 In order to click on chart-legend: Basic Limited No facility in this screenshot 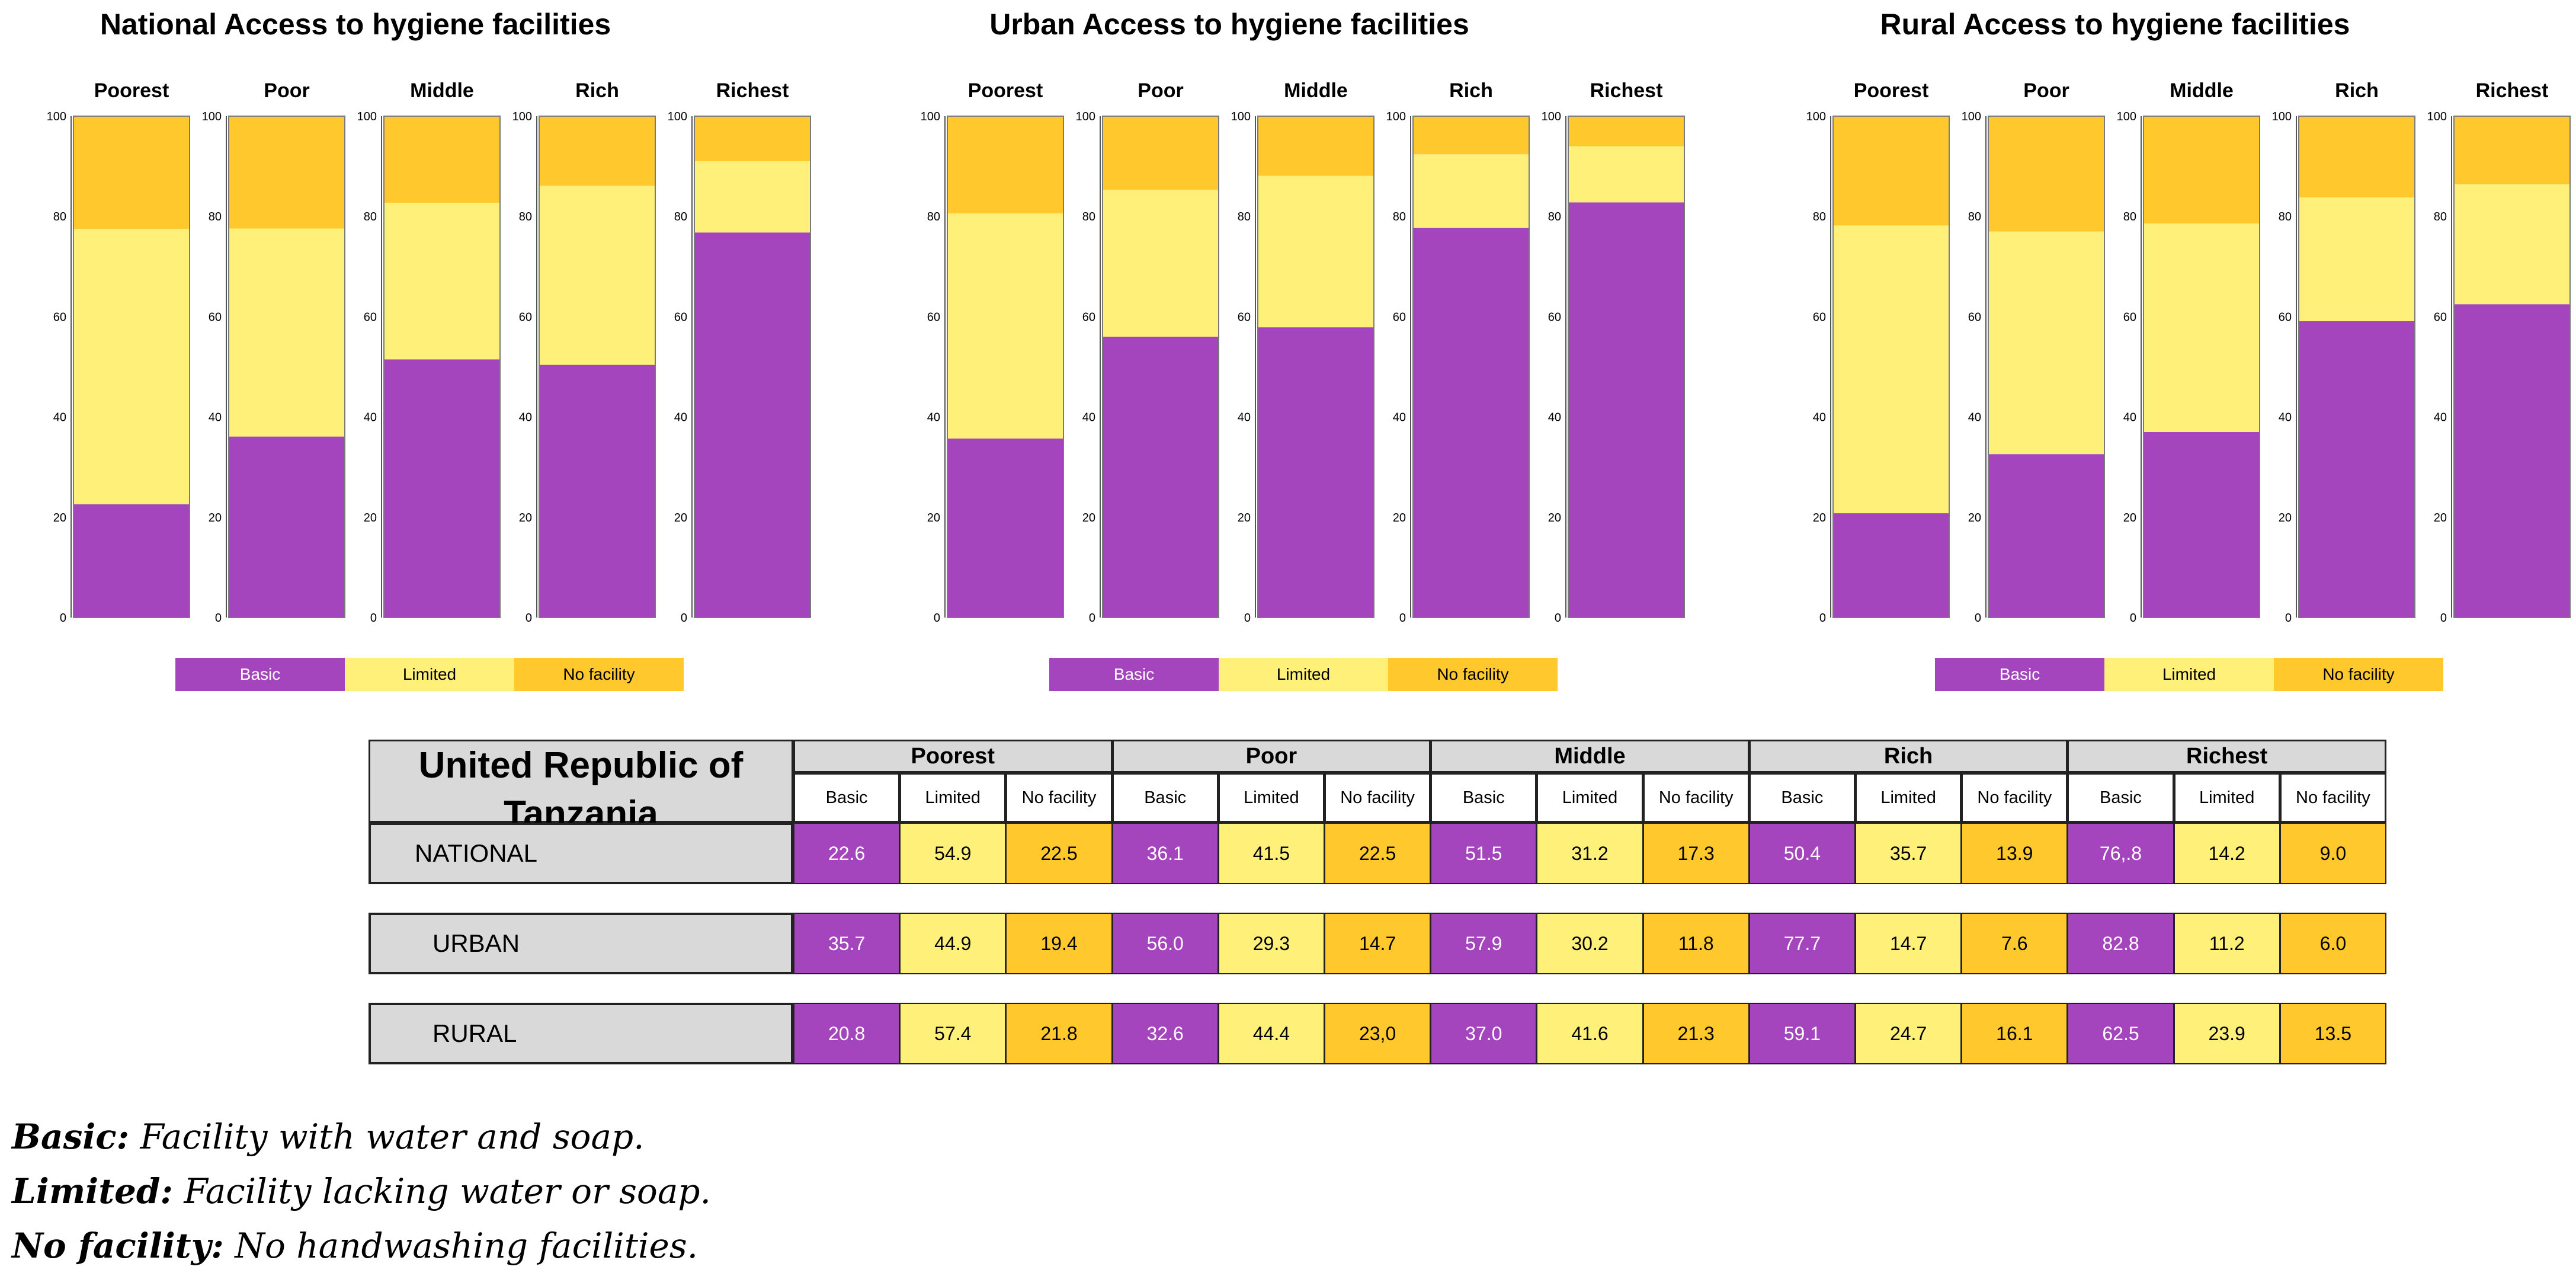, I will do `click(2189, 674)`.